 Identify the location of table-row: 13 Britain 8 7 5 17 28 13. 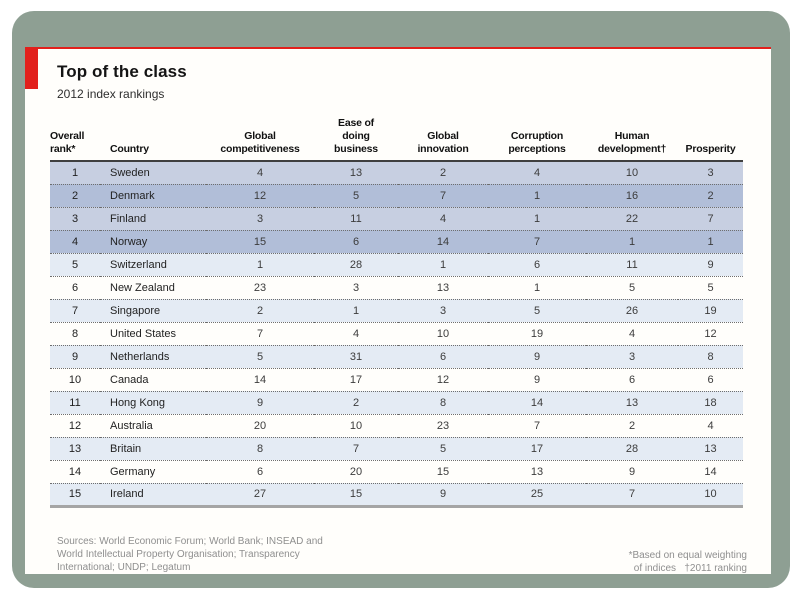
(396, 448).